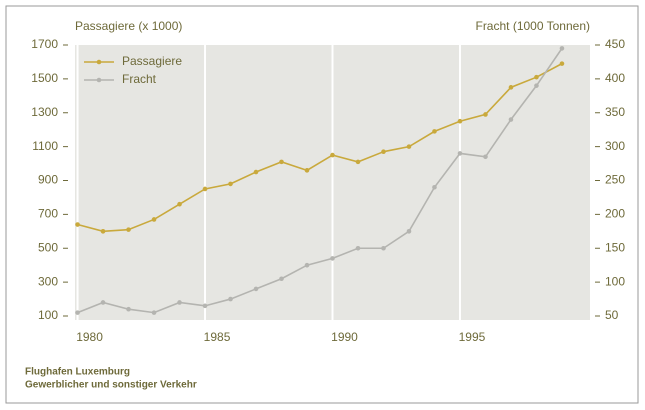 The image size is (645, 410). What do you see at coordinates (89, 337) in the screenshot?
I see `x-tick-label: 1980` at bounding box center [89, 337].